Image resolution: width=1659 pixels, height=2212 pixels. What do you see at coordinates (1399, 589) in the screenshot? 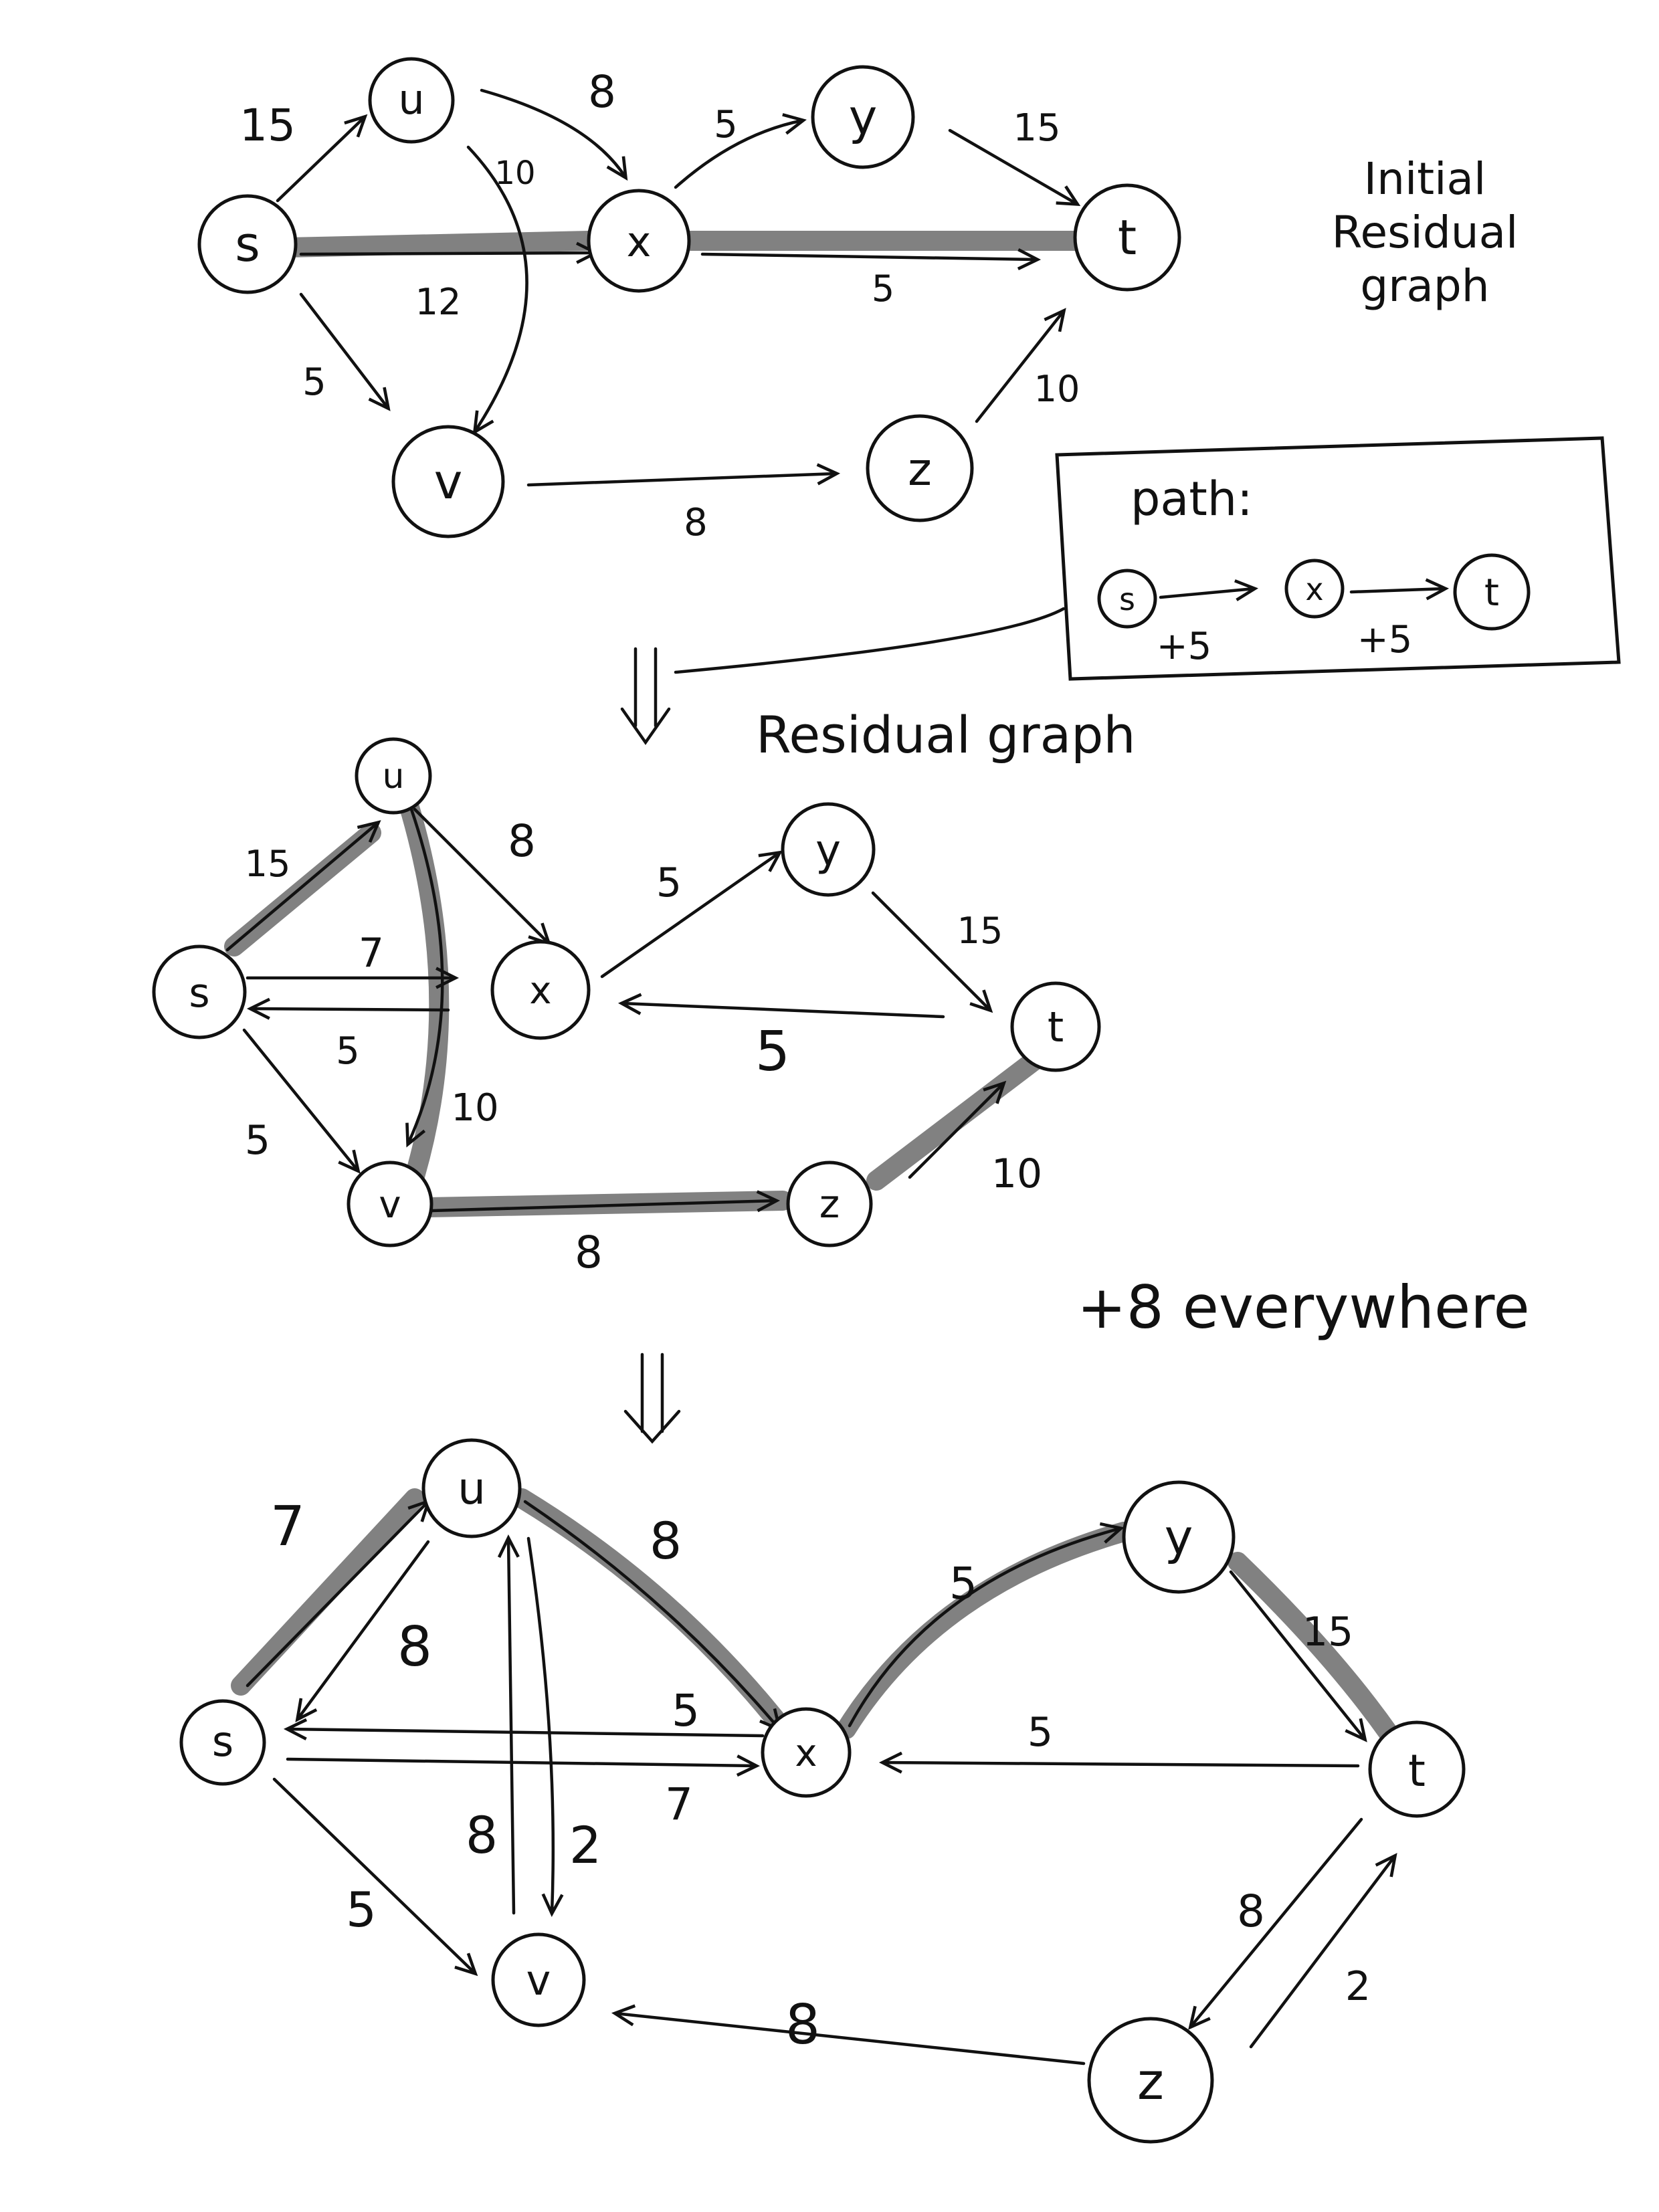
I see `path-edge-x-t` at bounding box center [1399, 589].